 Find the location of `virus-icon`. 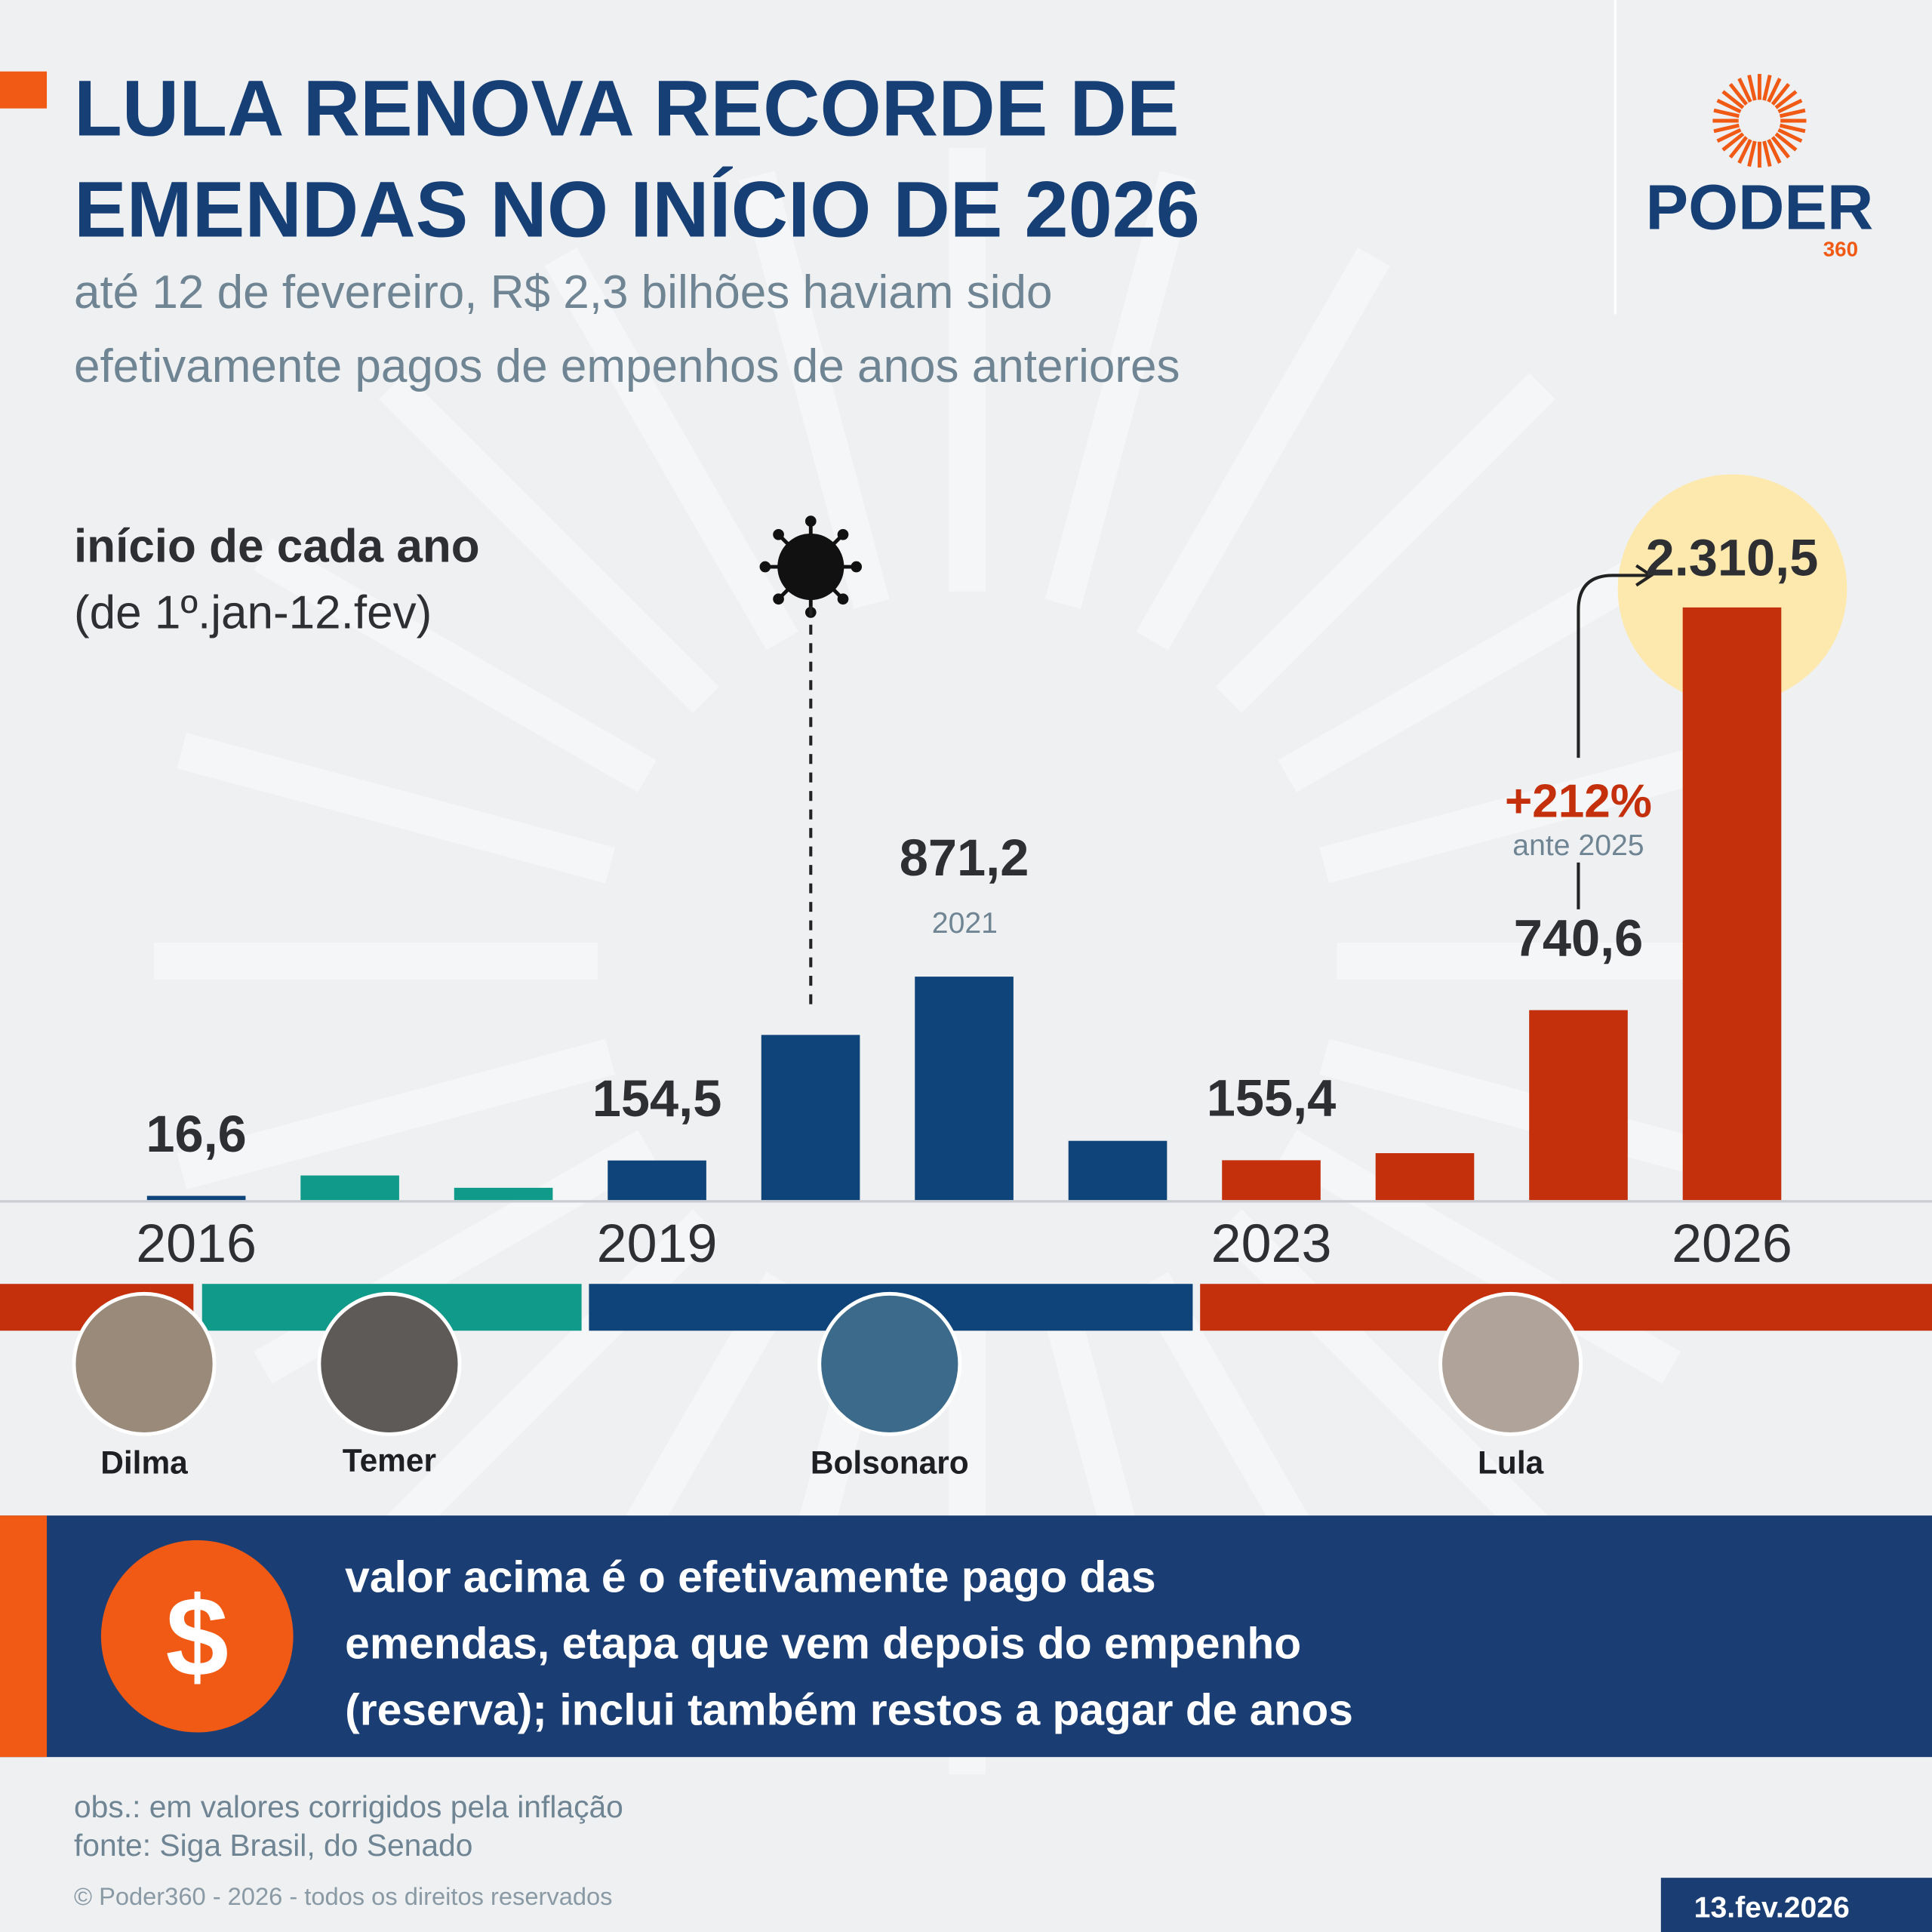

virus-icon is located at coordinates (811, 566).